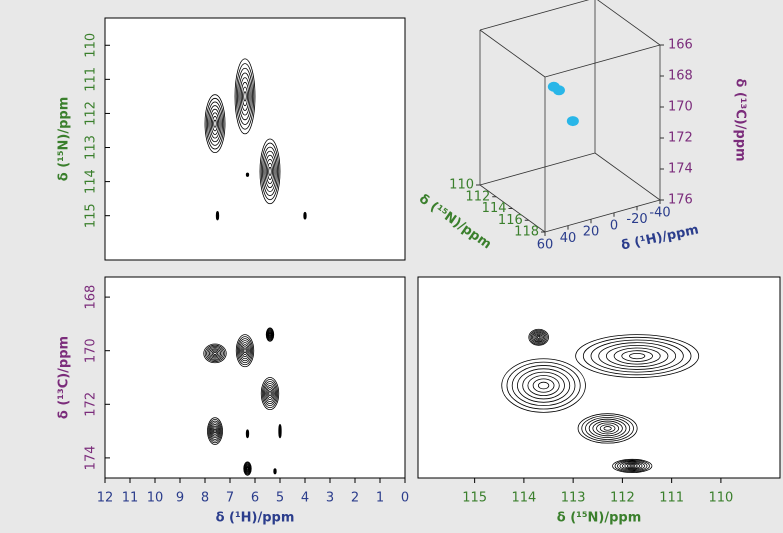 This screenshot has width=783, height=533. Describe the element at coordinates (330, 498) in the screenshot. I see `x-tick-label: 3` at that location.